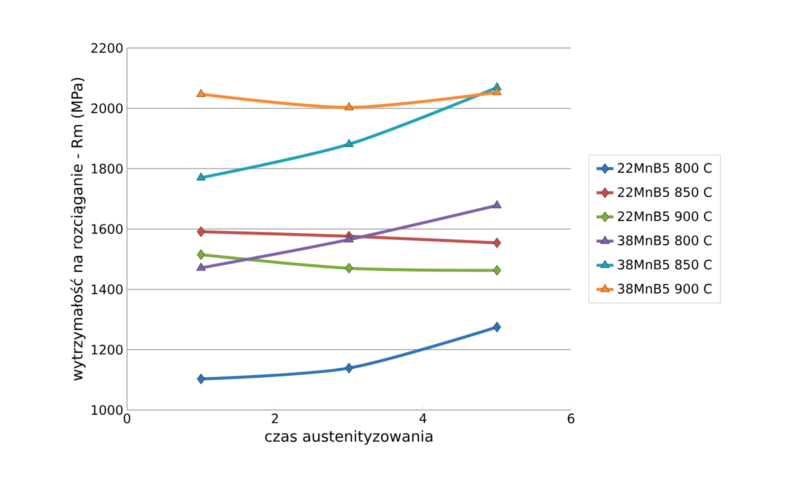 Image resolution: width=799 pixels, height=483 pixels. What do you see at coordinates (107, 410) in the screenshot?
I see `y-tick-label: 1000` at bounding box center [107, 410].